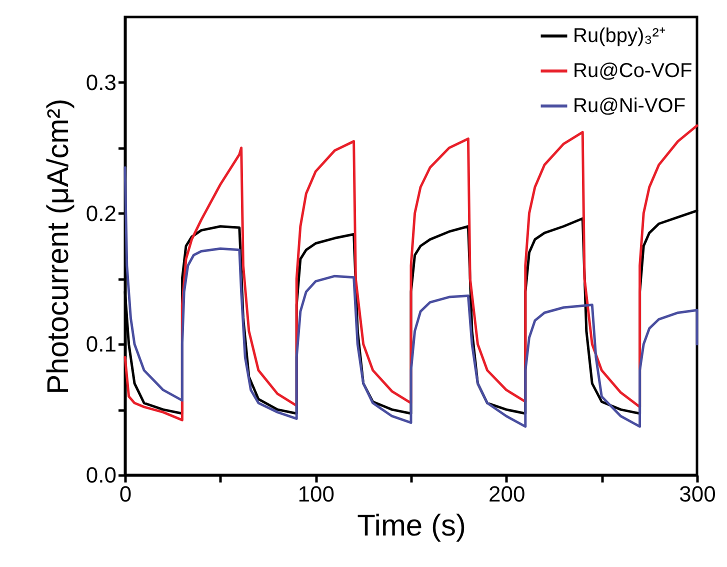 The width and height of the screenshot is (727, 567). What do you see at coordinates (101, 213) in the screenshot?
I see `y-tick-label: 0.2` at bounding box center [101, 213].